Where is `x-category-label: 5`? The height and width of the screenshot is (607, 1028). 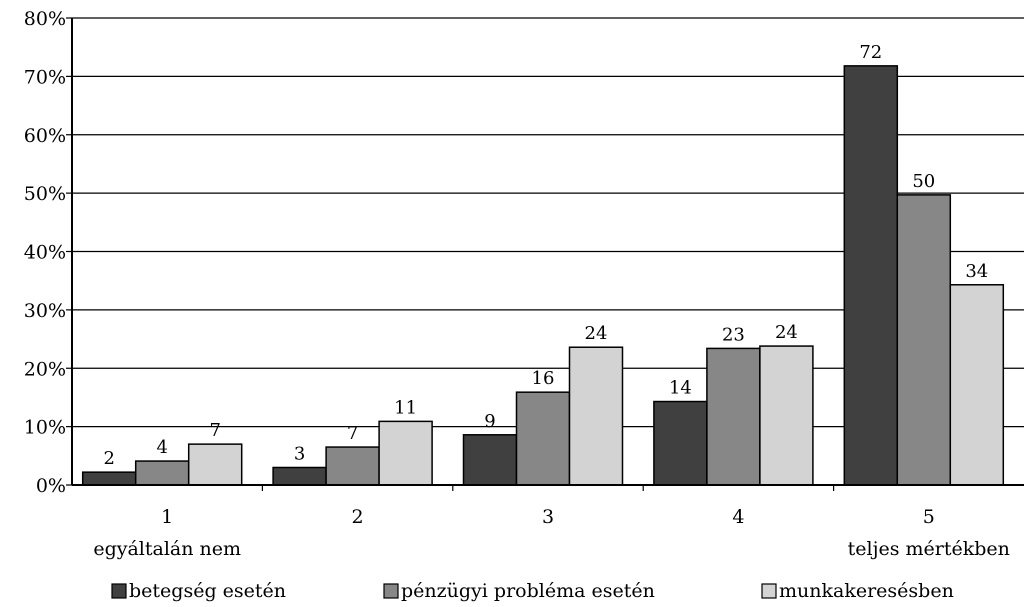 x-category-label: 5 is located at coordinates (929, 517).